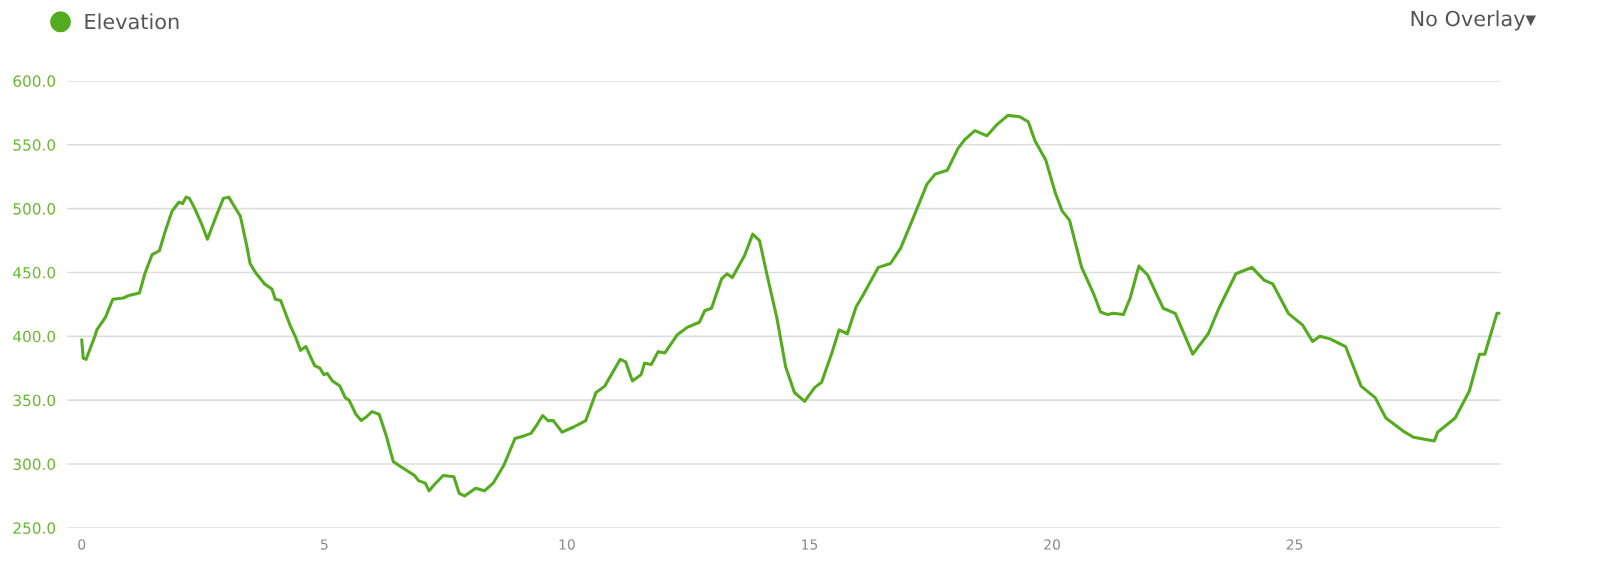 This screenshot has width=1600, height=582. What do you see at coordinates (1052, 544) in the screenshot?
I see `x-tick-label: 20` at bounding box center [1052, 544].